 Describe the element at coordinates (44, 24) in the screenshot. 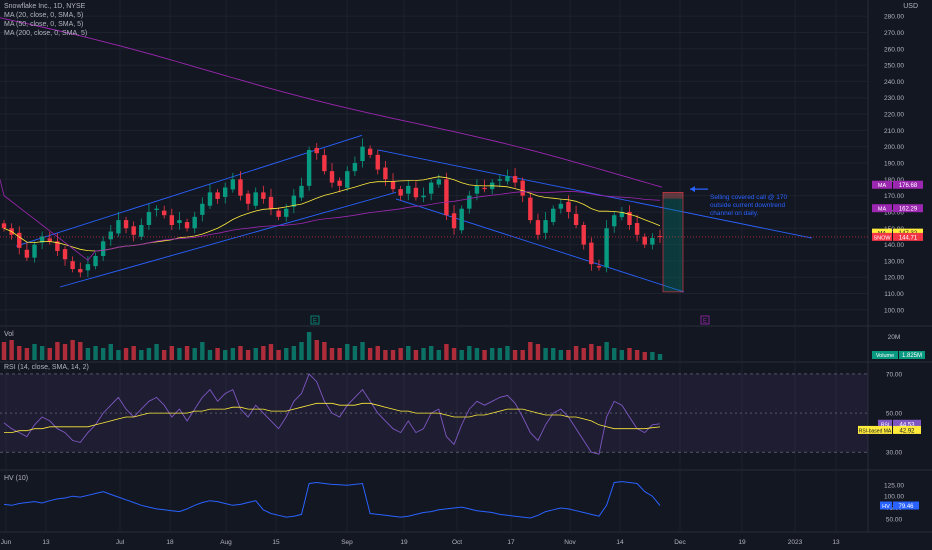

I see `ma50-legend: MA (50, close, 0, SMA, 5)` at that location.